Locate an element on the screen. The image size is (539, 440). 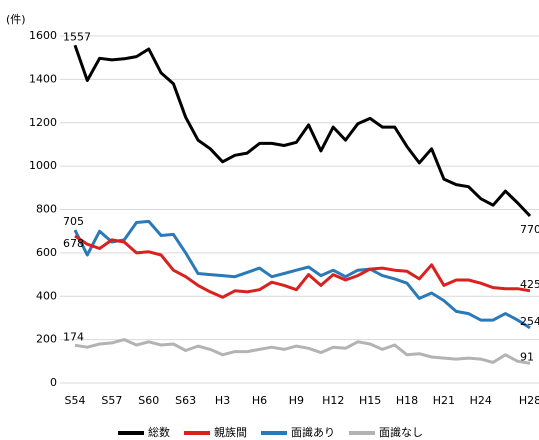
x-tick-label: S60 is located at coordinates (148, 400).